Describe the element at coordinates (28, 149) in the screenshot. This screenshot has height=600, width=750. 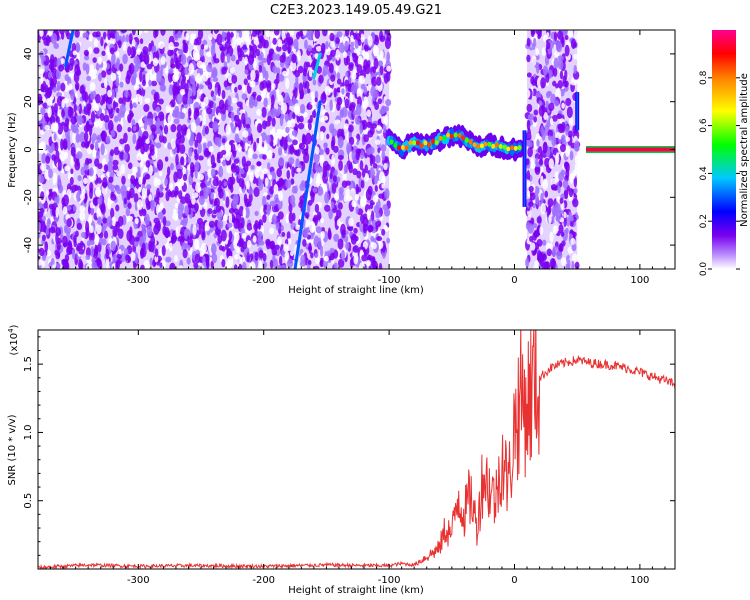
I see `y-tick-label: 0` at that location.